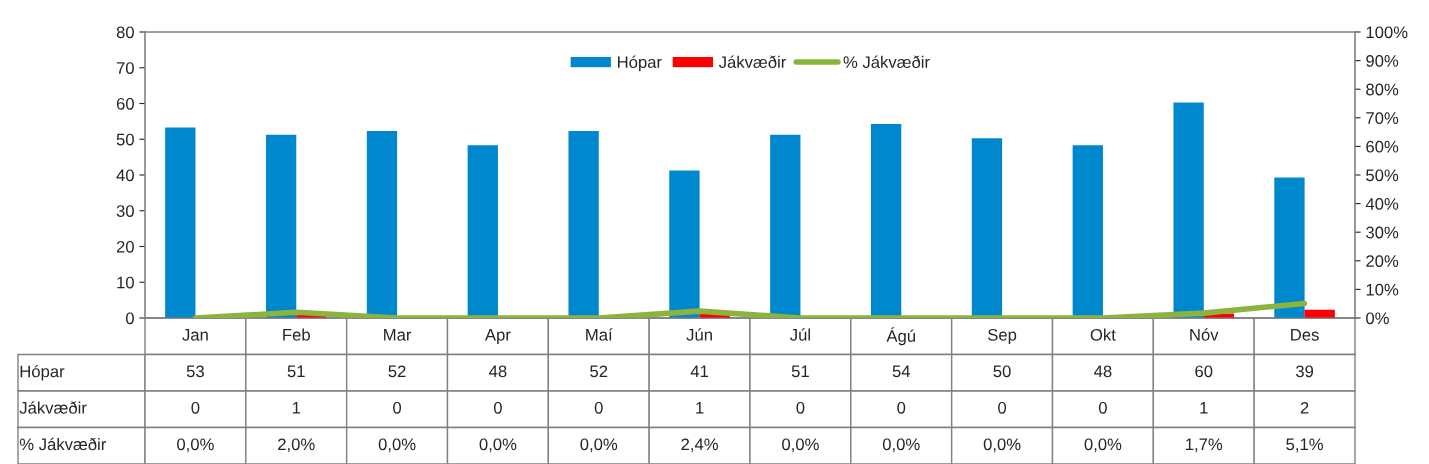 Image resolution: width=1429 pixels, height=464 pixels. I want to click on y-tick-label: 30, so click(125, 211).